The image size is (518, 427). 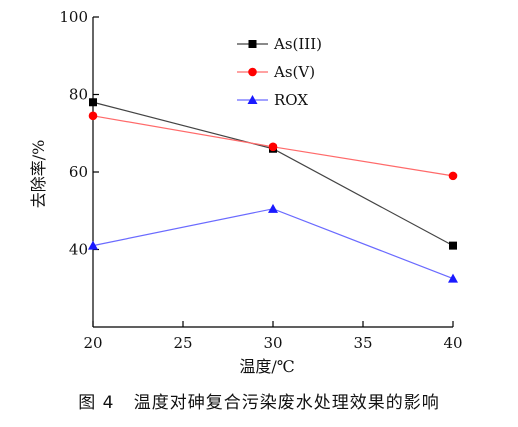 What do you see at coordinates (78, 95) in the screenshot?
I see `y-tick-label: 80` at bounding box center [78, 95].